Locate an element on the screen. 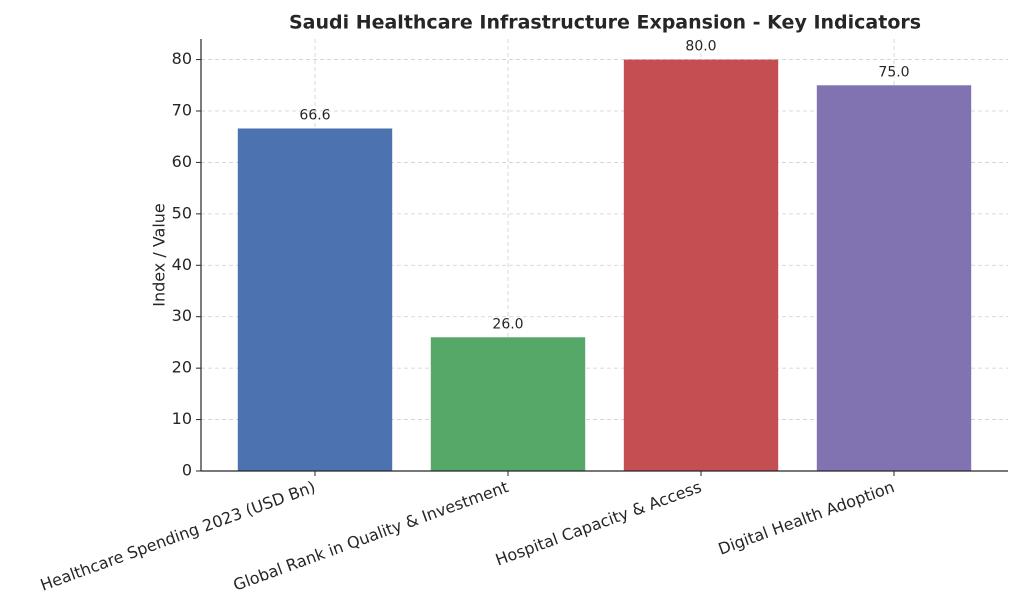 This screenshot has height=614, width=1024. y-tick-label: 60 is located at coordinates (182, 161).